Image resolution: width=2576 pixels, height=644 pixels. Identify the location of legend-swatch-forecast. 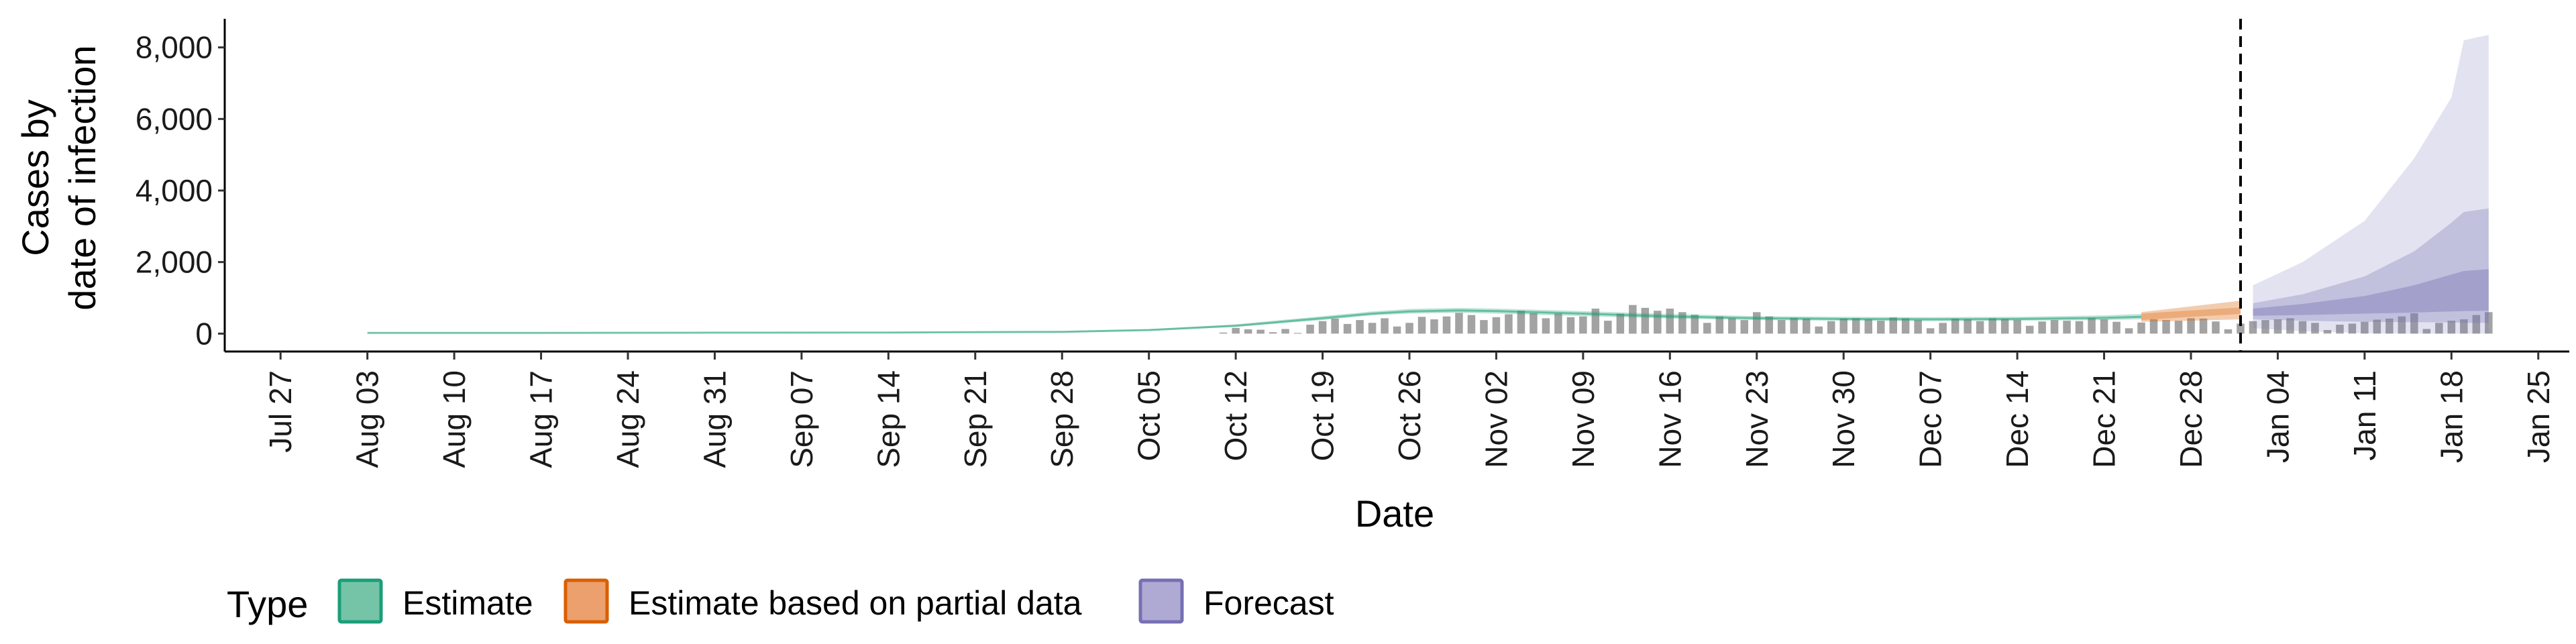
(1161, 601).